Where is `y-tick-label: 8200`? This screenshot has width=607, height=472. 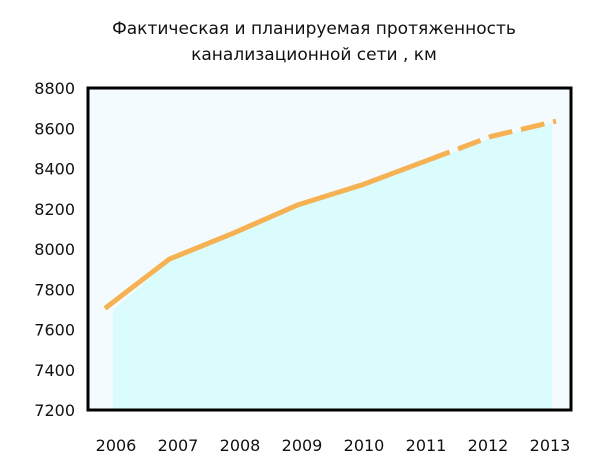
y-tick-label: 8200 is located at coordinates (54, 209).